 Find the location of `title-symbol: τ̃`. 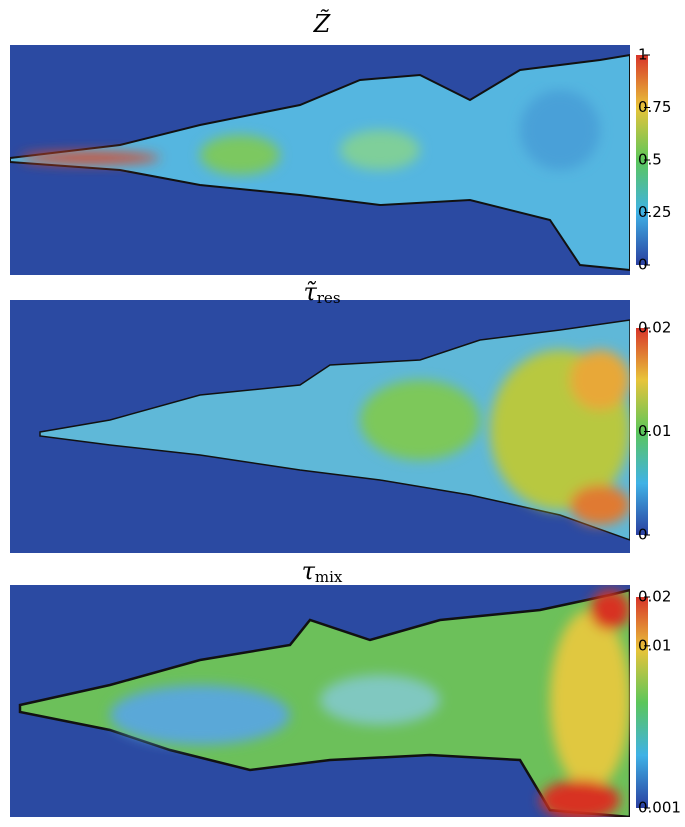

title-symbol: τ̃ is located at coordinates (310, 292).